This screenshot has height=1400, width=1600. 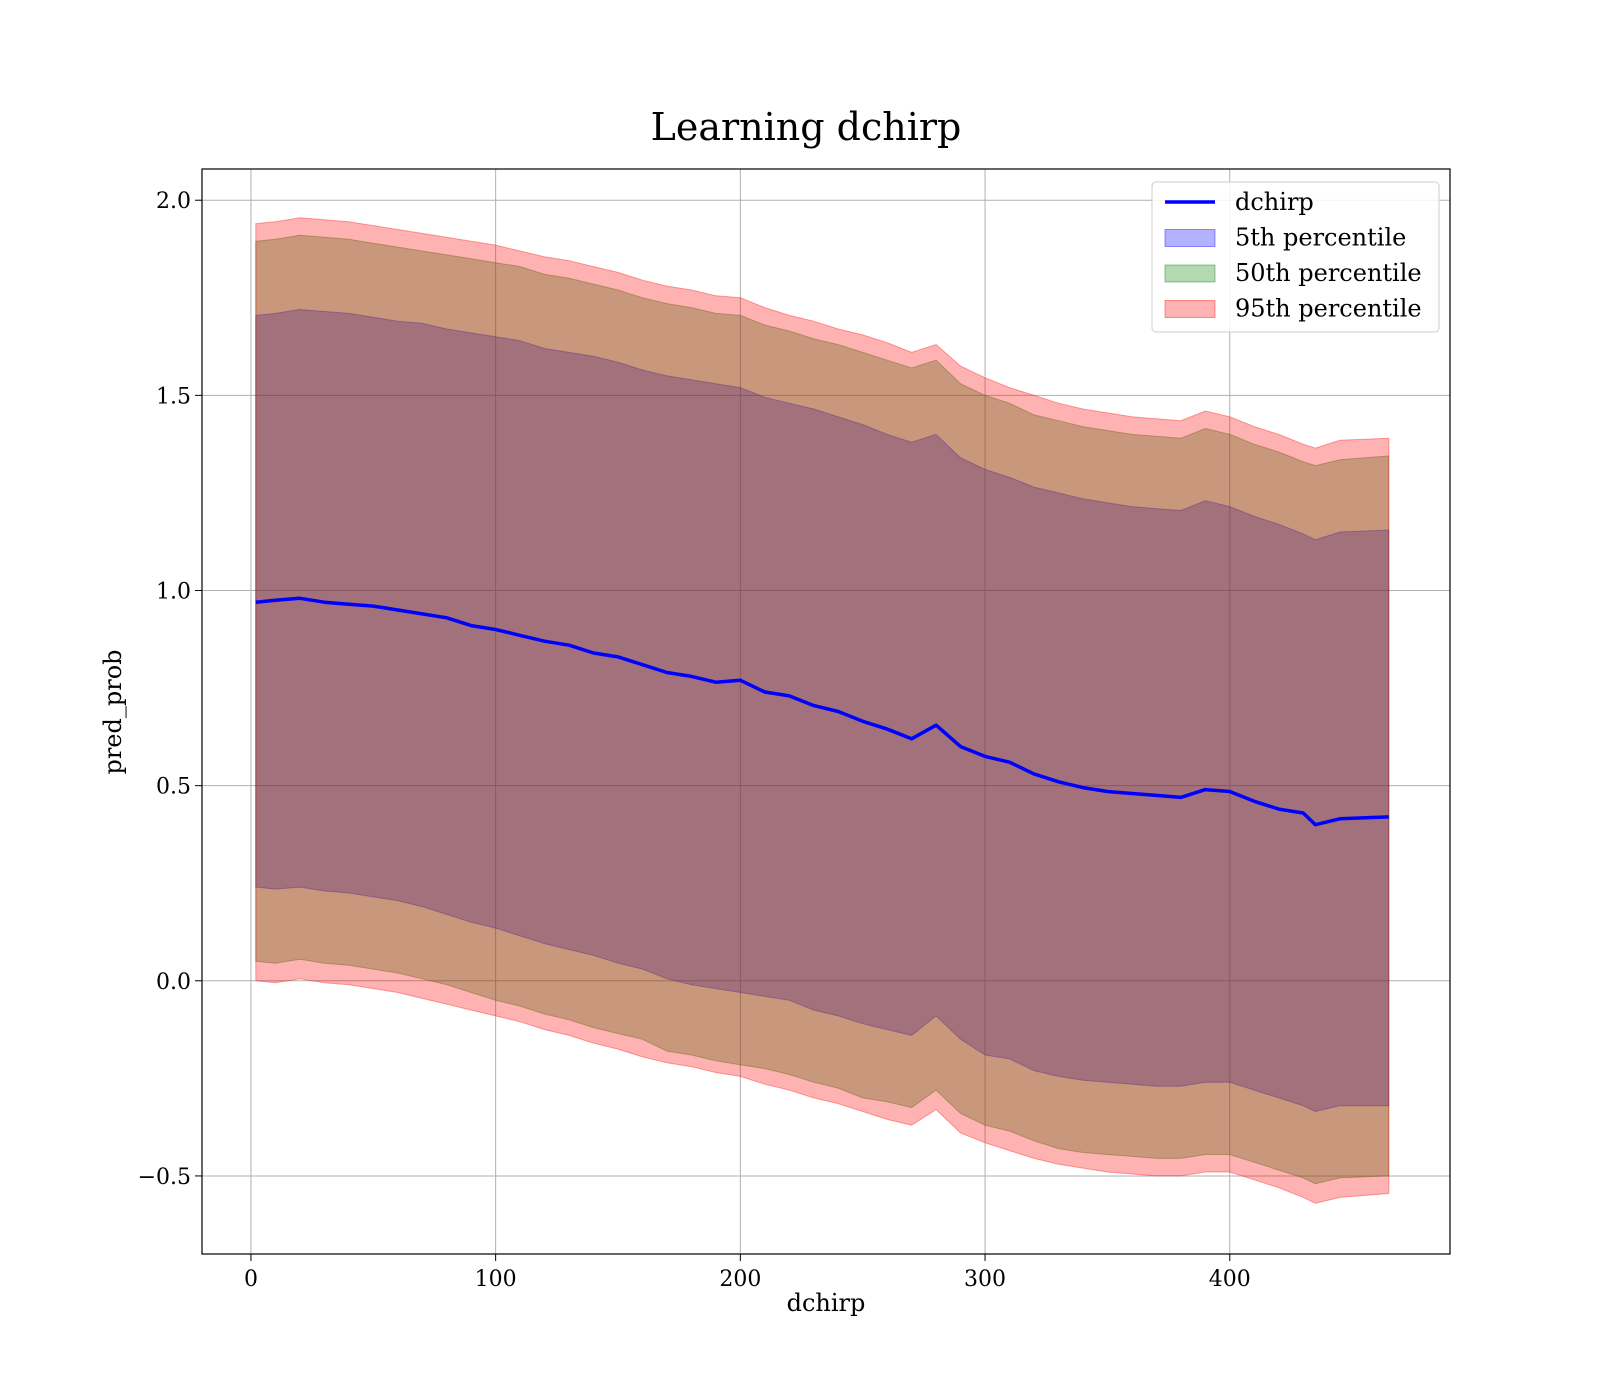 What do you see at coordinates (170, 689) in the screenshot?
I see `y-axis-ticks: −0.5 0.0 0.5 1.0 1.5 2.0` at bounding box center [170, 689].